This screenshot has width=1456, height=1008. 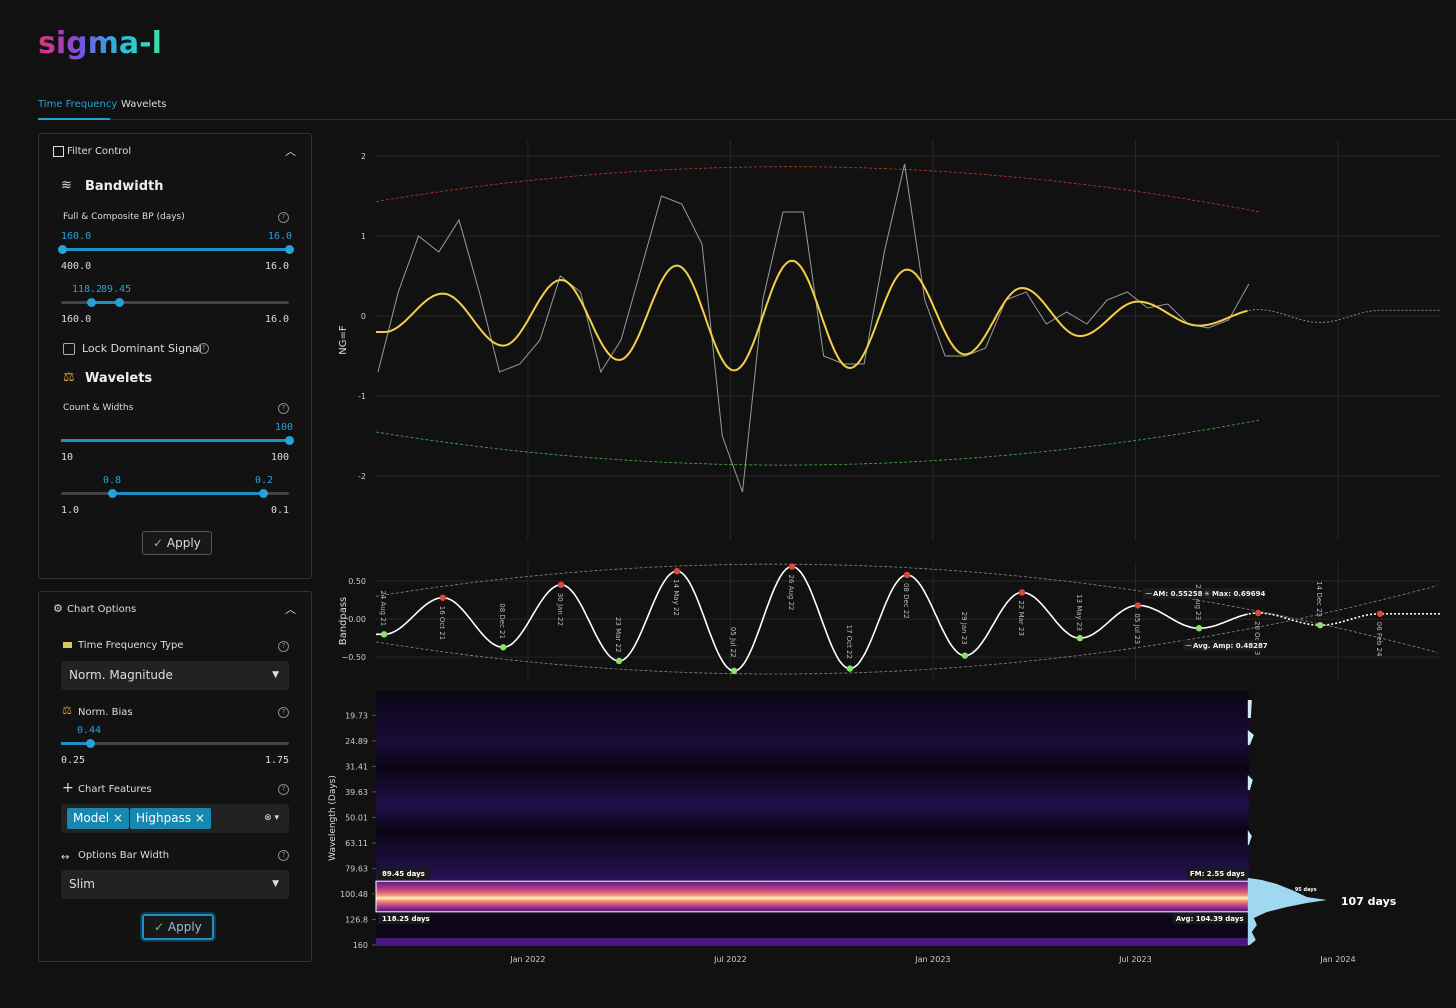 What do you see at coordinates (164, 818) in the screenshot?
I see `chip-label: Highpass` at bounding box center [164, 818].